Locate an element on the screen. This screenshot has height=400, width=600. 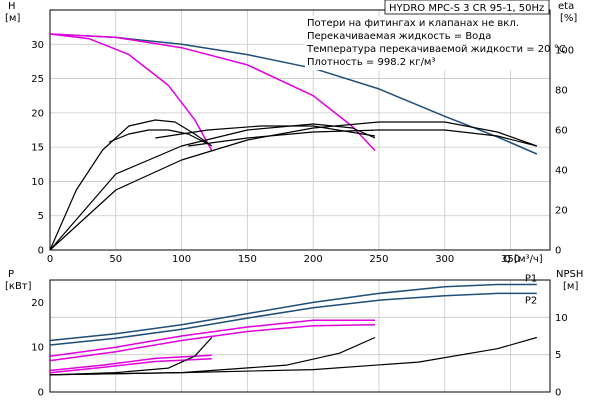
x-tick-label: 50 is located at coordinates (115, 259).